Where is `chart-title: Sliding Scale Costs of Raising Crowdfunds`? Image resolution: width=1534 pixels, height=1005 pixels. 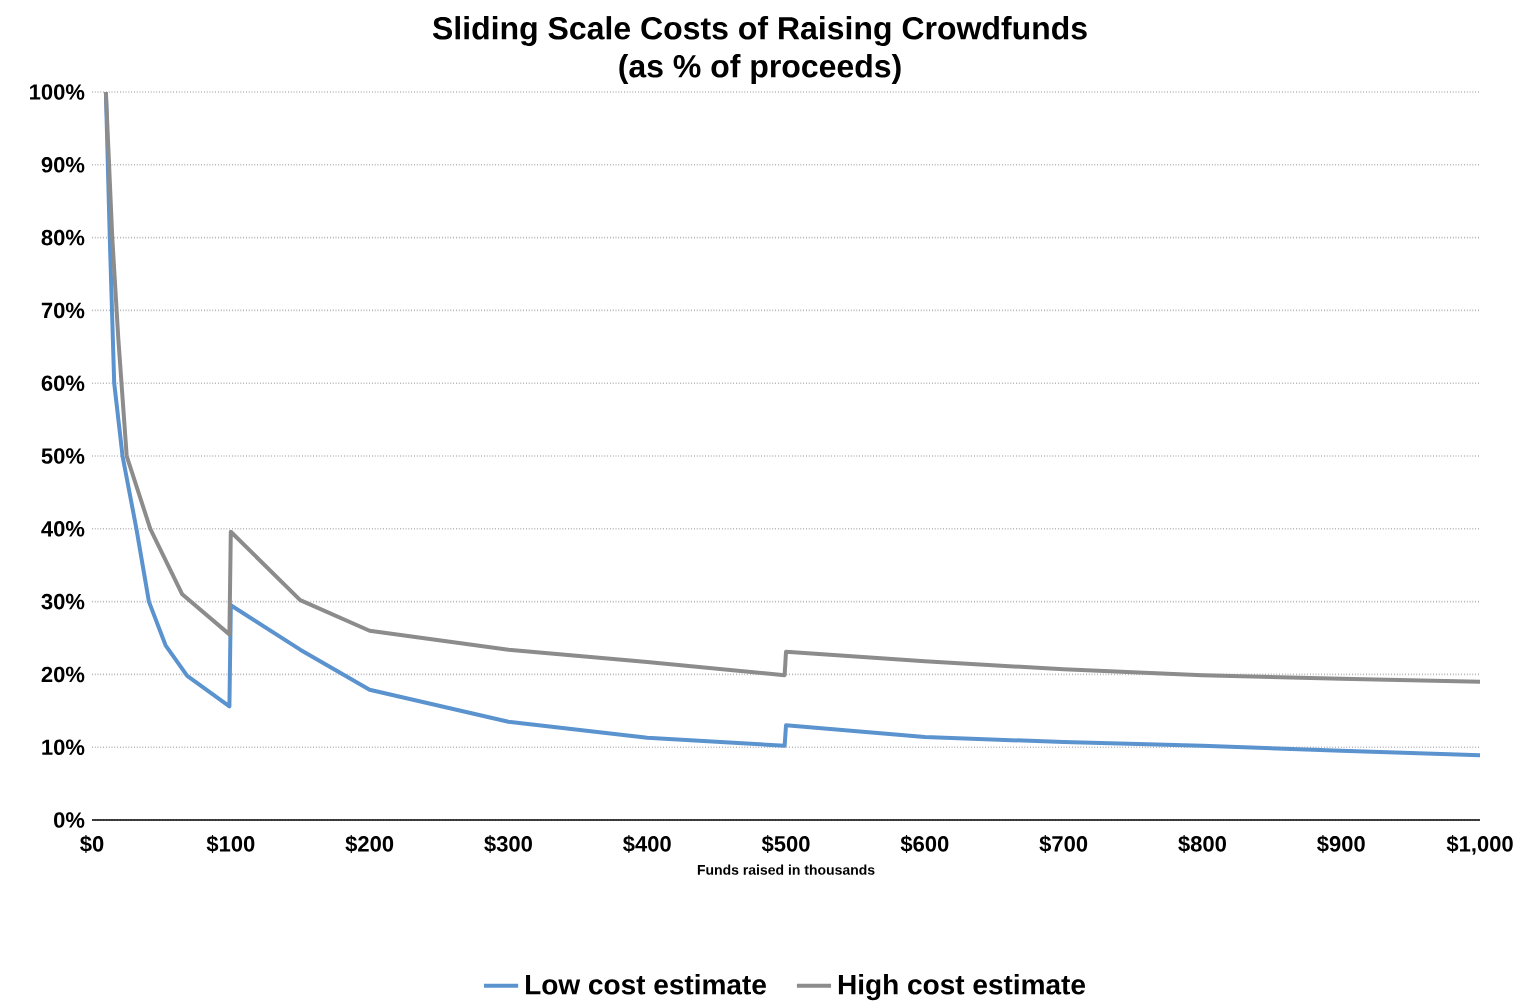
chart-title: Sliding Scale Costs of Raising Crowdfunds is located at coordinates (759, 30).